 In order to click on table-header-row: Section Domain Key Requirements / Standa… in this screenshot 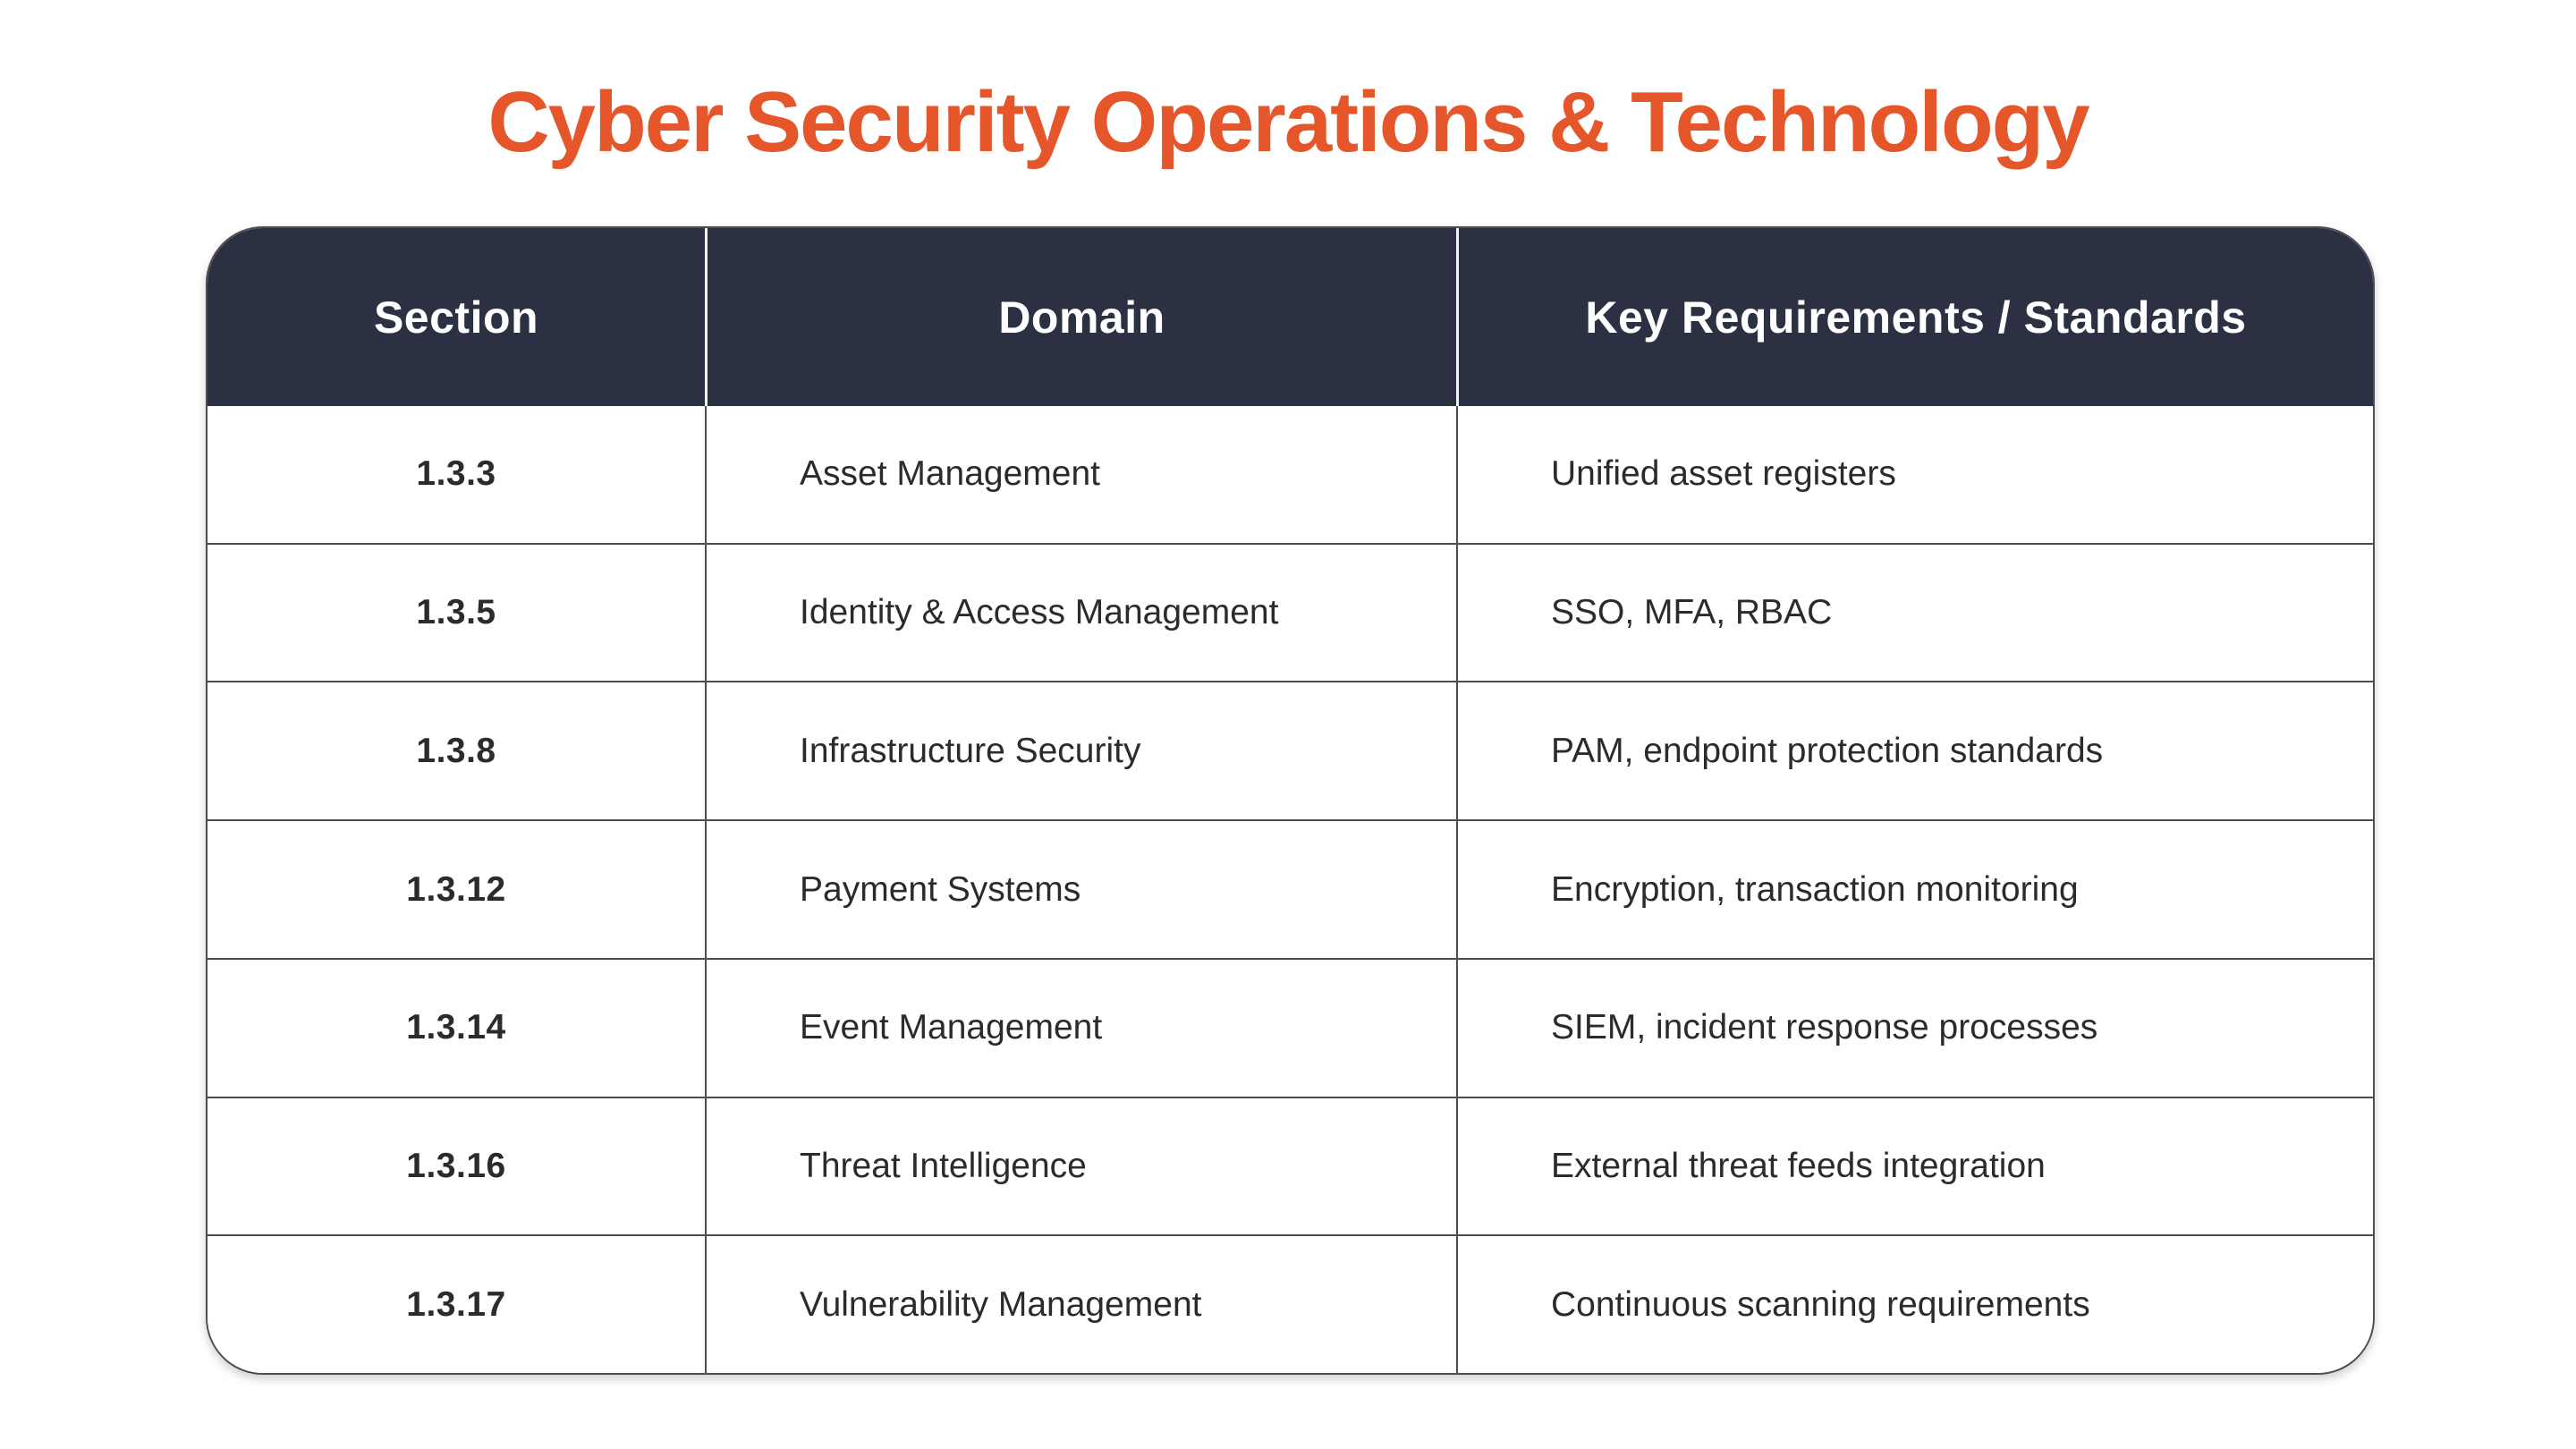, I will do `click(1290, 317)`.